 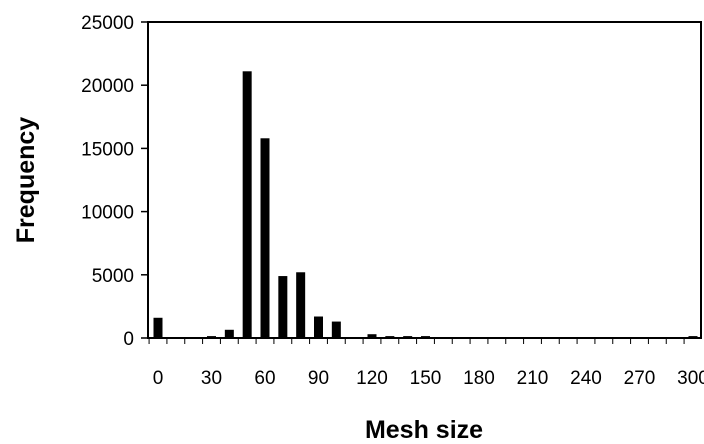 I want to click on y-axis-title: Frequency, so click(x=26, y=180).